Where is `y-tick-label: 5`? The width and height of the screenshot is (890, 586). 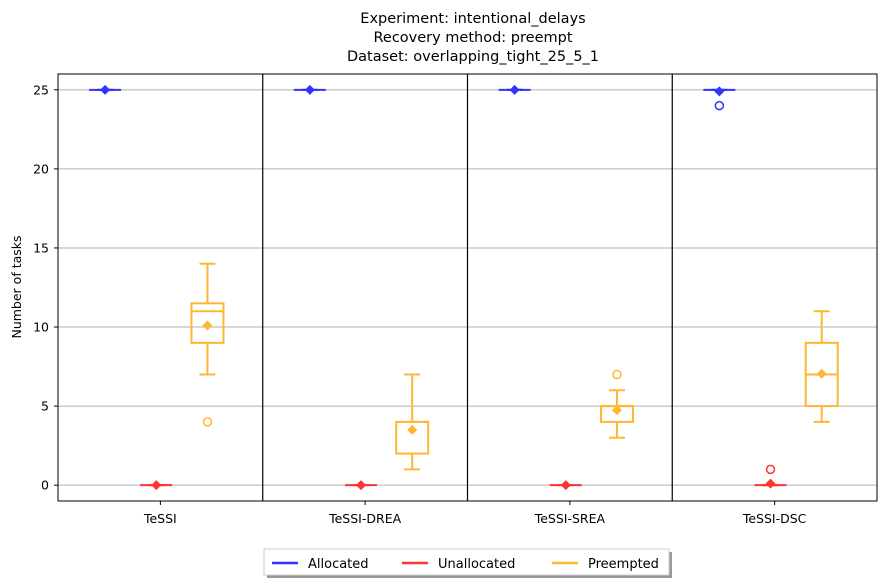
y-tick-label: 5 is located at coordinates (45, 406).